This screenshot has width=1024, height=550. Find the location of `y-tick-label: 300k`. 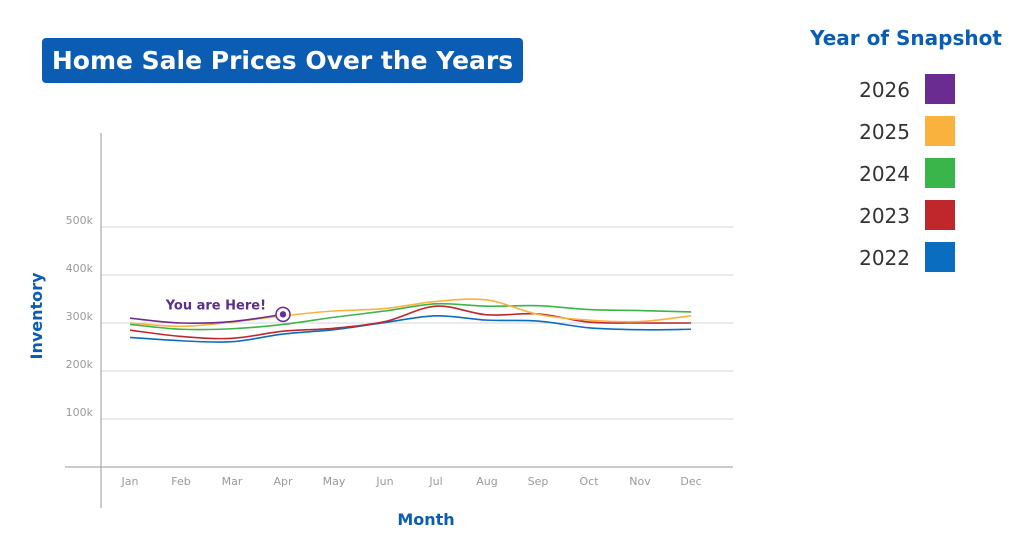

y-tick-label: 300k is located at coordinates (80, 316).